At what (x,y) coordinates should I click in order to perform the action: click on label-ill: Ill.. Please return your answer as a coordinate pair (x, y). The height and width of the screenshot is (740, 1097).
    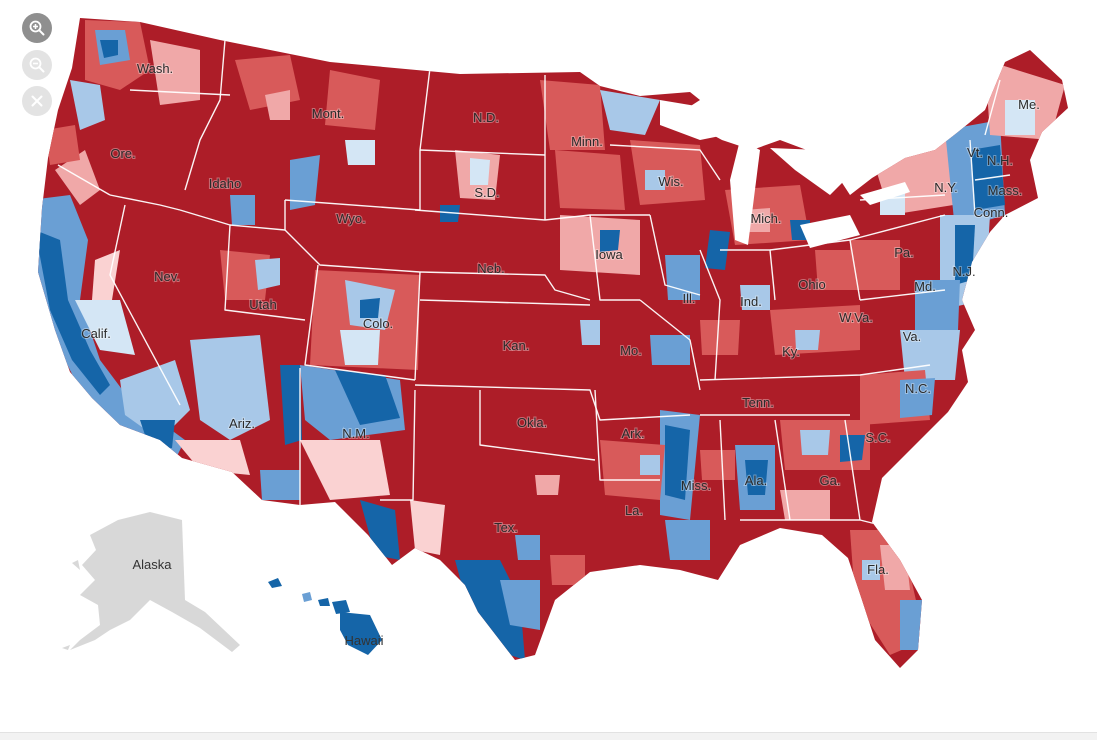
    Looking at the image, I should click on (689, 298).